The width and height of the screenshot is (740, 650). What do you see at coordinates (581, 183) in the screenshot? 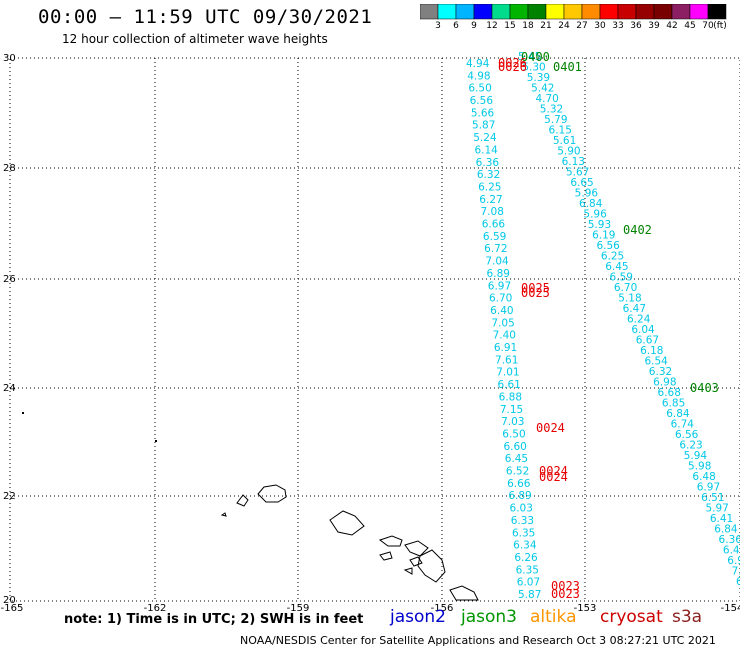
I see `wave-height-label: 6.65` at bounding box center [581, 183].